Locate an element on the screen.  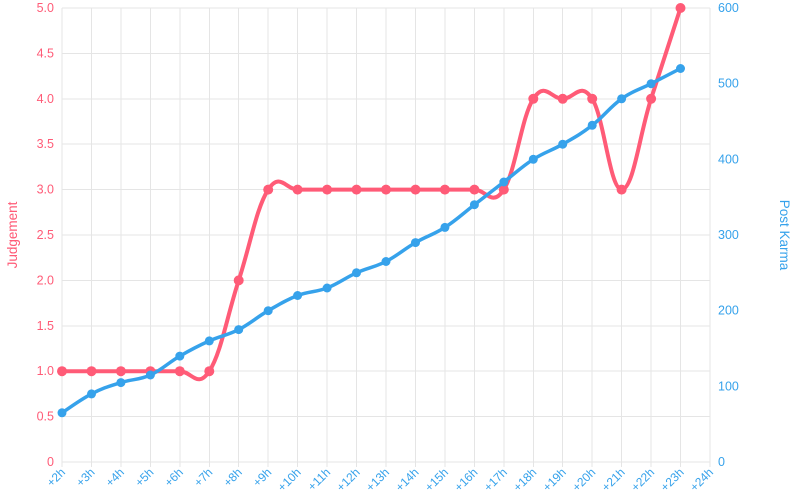
x-axis-tick-label: +5h is located at coordinates (144, 477).